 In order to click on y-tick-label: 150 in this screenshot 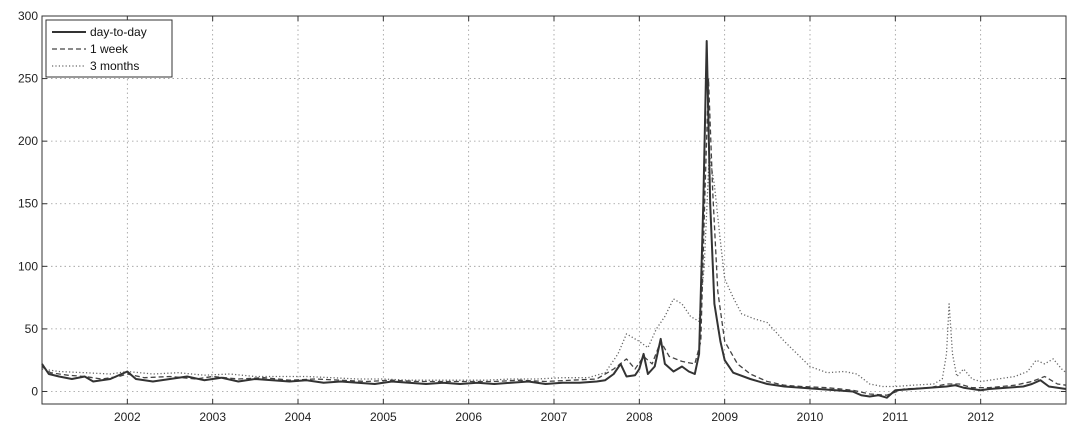, I will do `click(28, 204)`.